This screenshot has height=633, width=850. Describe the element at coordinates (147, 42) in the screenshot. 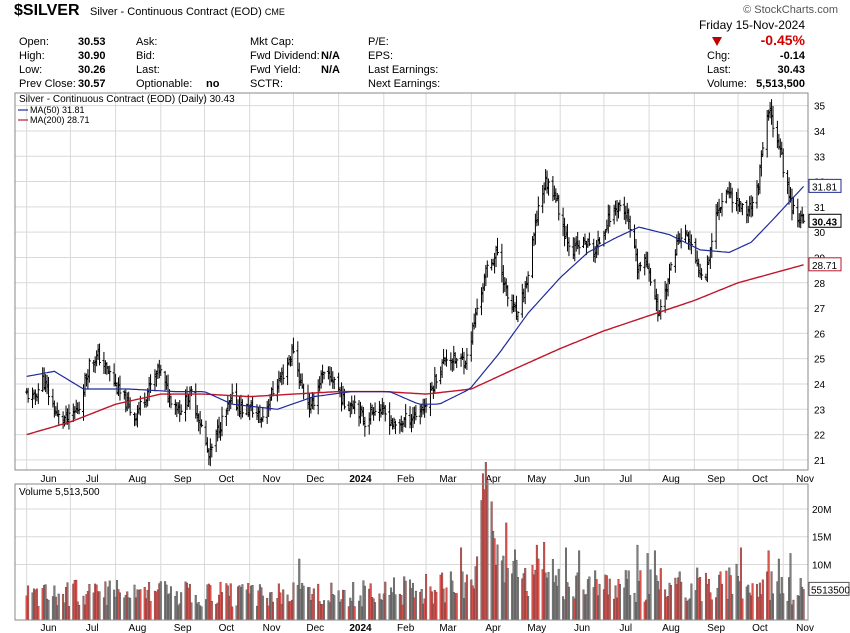

I see `ask-label: Ask:` at that location.